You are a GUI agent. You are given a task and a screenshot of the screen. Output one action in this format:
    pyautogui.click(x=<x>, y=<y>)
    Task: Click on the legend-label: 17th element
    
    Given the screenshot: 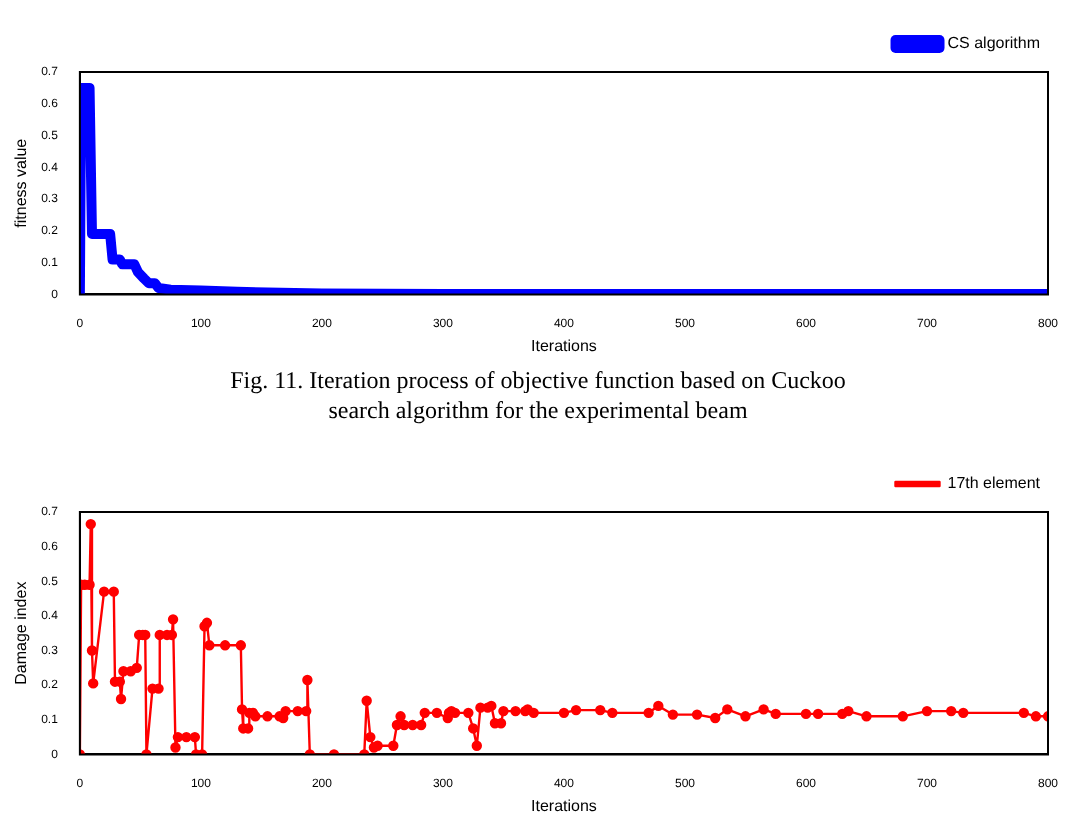 What is the action you would take?
    pyautogui.click(x=994, y=483)
    